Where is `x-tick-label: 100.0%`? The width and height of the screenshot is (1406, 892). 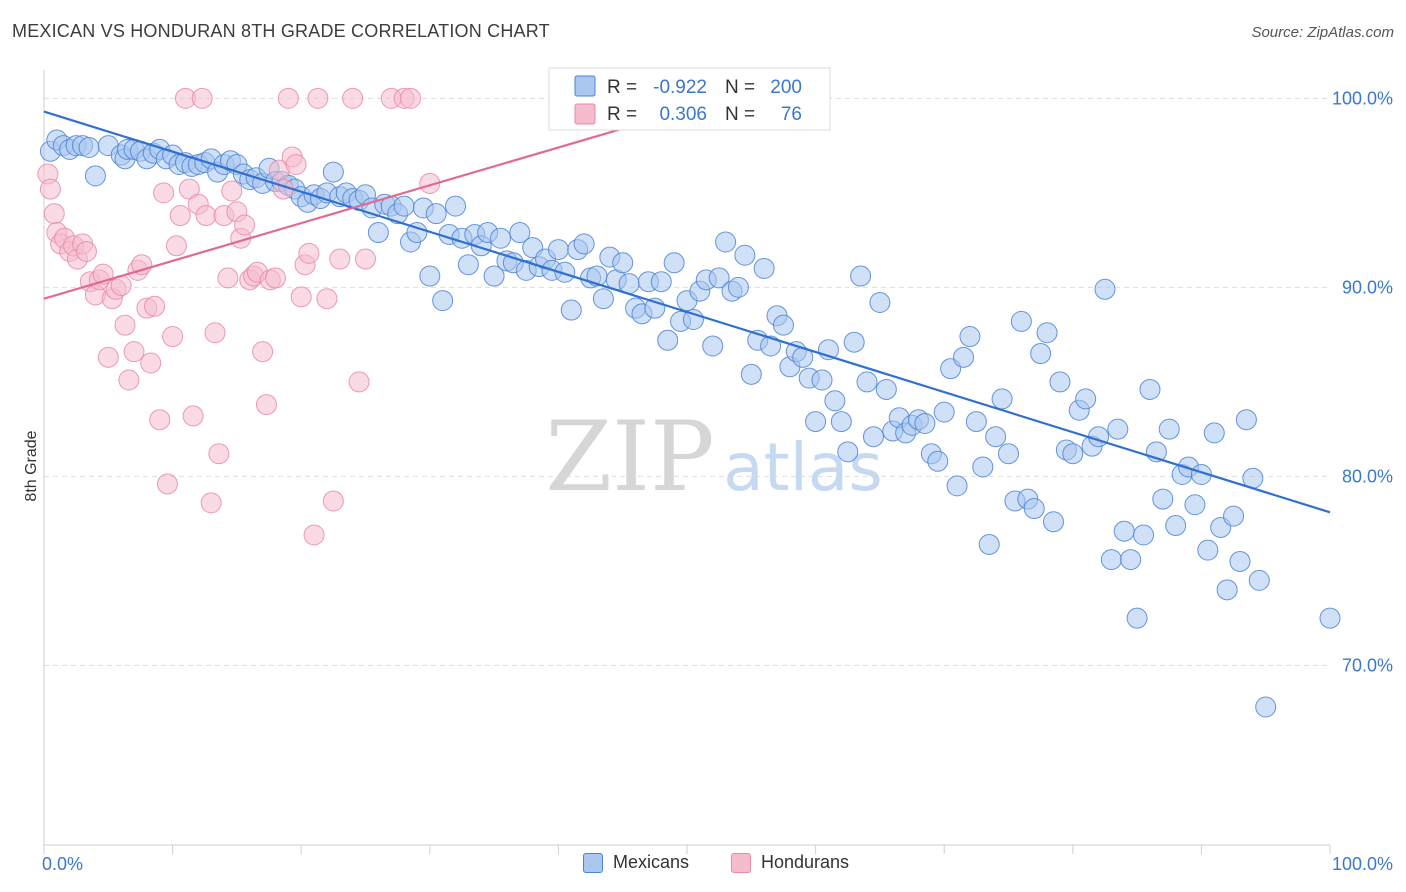 x-tick-label: 100.0% is located at coordinates (1362, 864).